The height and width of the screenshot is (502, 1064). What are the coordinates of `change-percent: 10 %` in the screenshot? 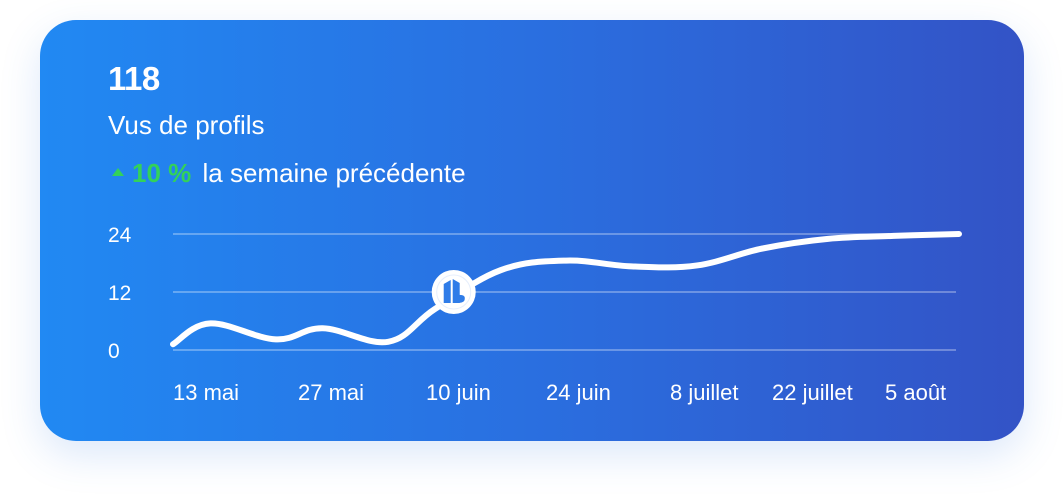 It's located at (162, 173).